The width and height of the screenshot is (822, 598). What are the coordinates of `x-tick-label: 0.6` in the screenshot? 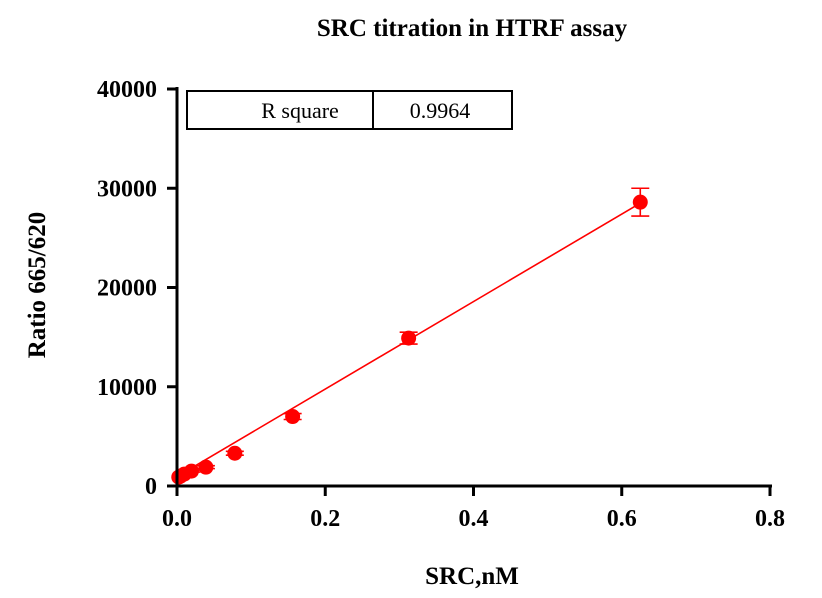 It's located at (622, 519).